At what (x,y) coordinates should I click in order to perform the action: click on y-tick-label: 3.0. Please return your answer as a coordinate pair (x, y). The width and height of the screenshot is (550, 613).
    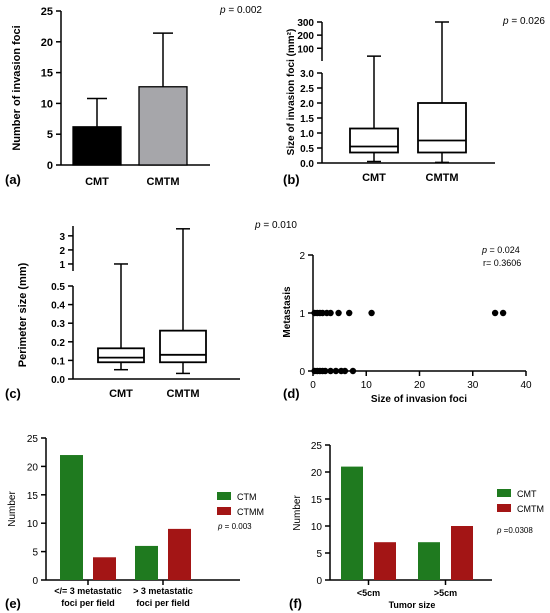
    Looking at the image, I should click on (307, 74).